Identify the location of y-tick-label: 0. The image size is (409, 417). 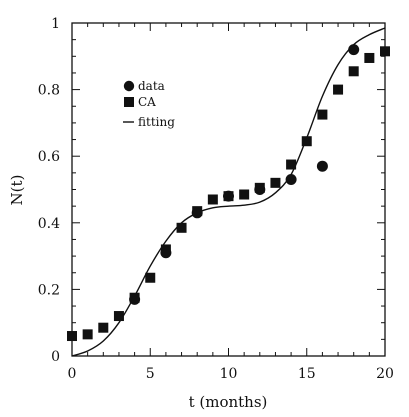
(55, 357).